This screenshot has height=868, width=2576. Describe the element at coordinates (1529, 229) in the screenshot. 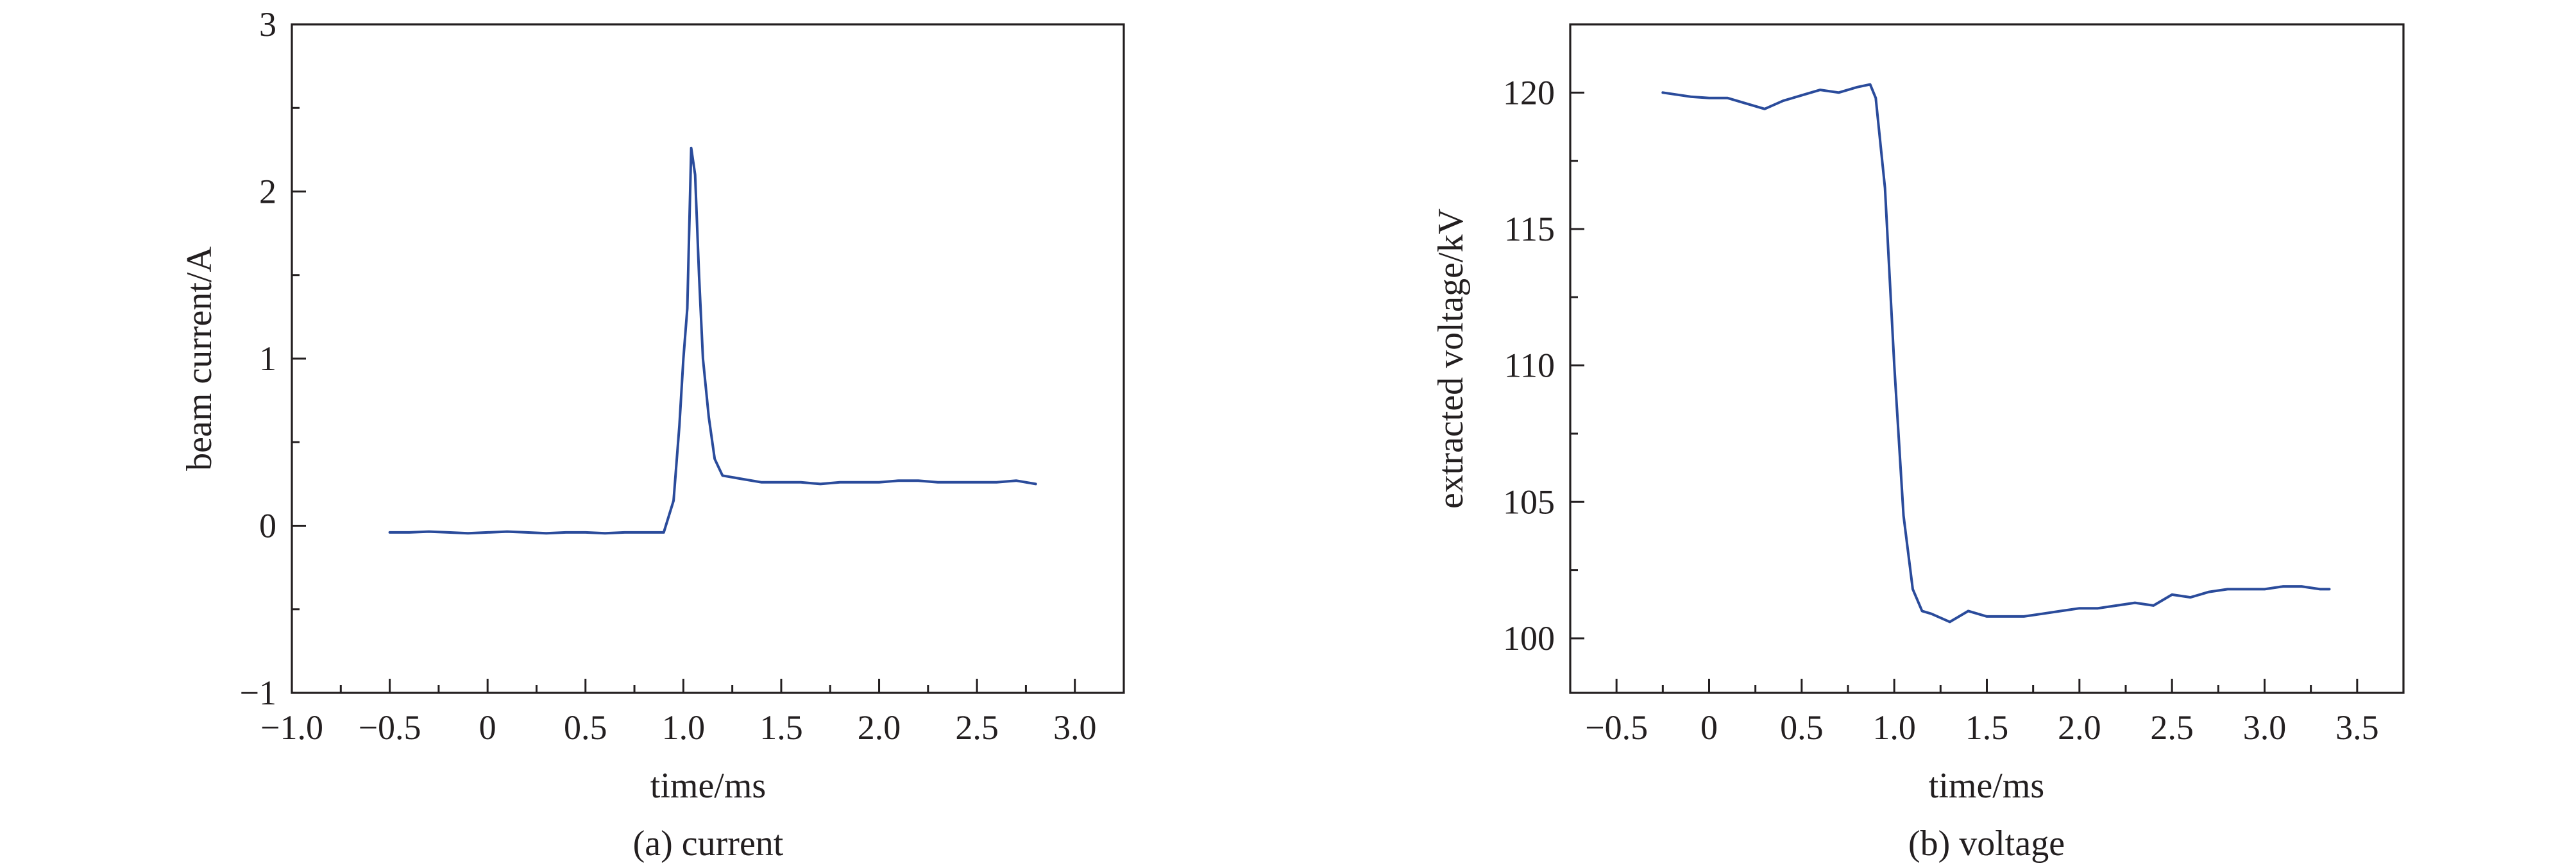

I see `y-tick-label: 115` at that location.